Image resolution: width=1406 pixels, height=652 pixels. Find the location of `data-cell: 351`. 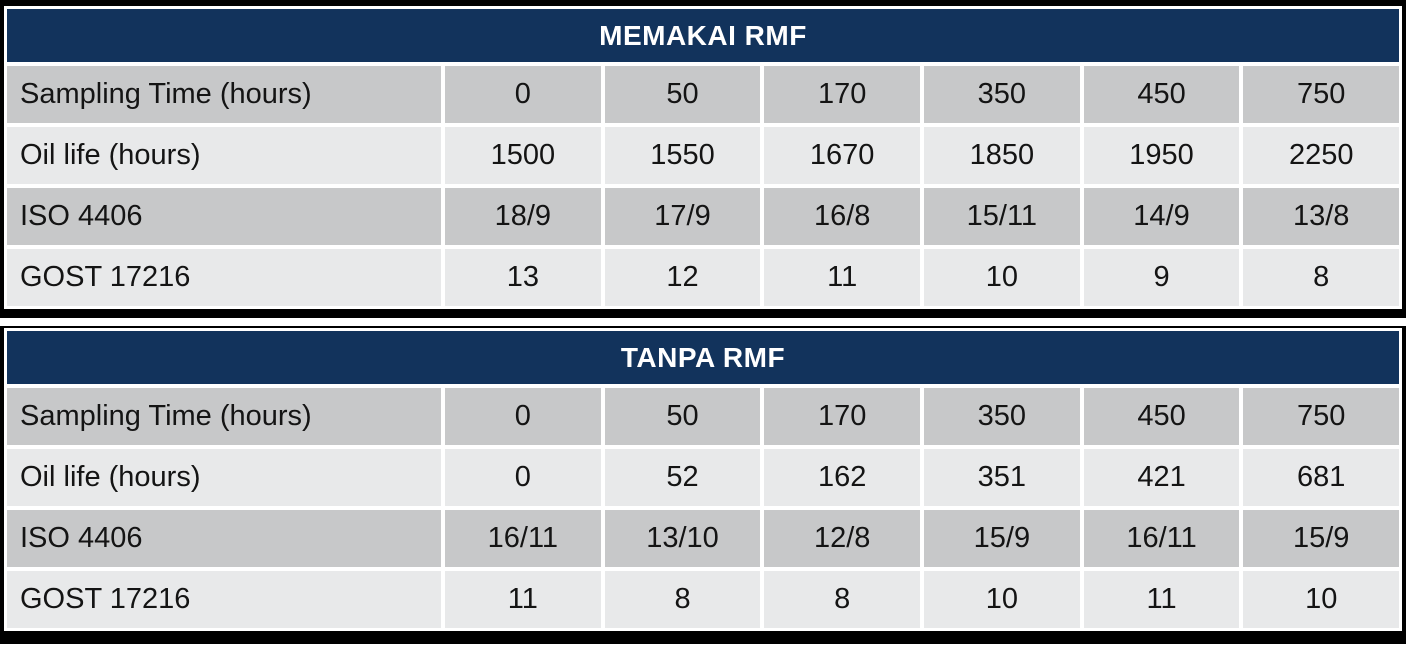

data-cell: 351 is located at coordinates (1002, 477).